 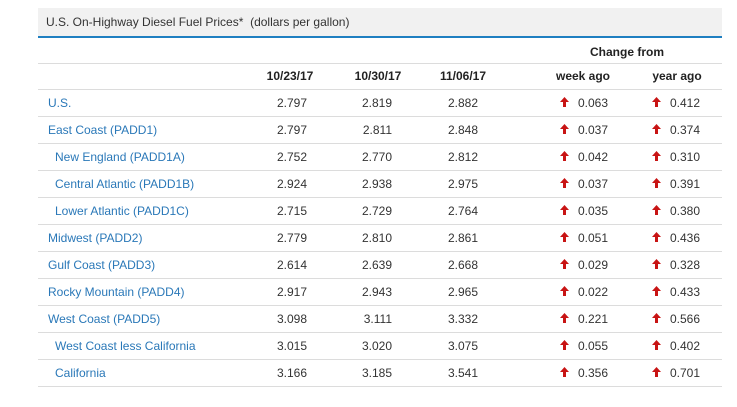 I want to click on cell-value: 3.075, so click(x=462, y=346).